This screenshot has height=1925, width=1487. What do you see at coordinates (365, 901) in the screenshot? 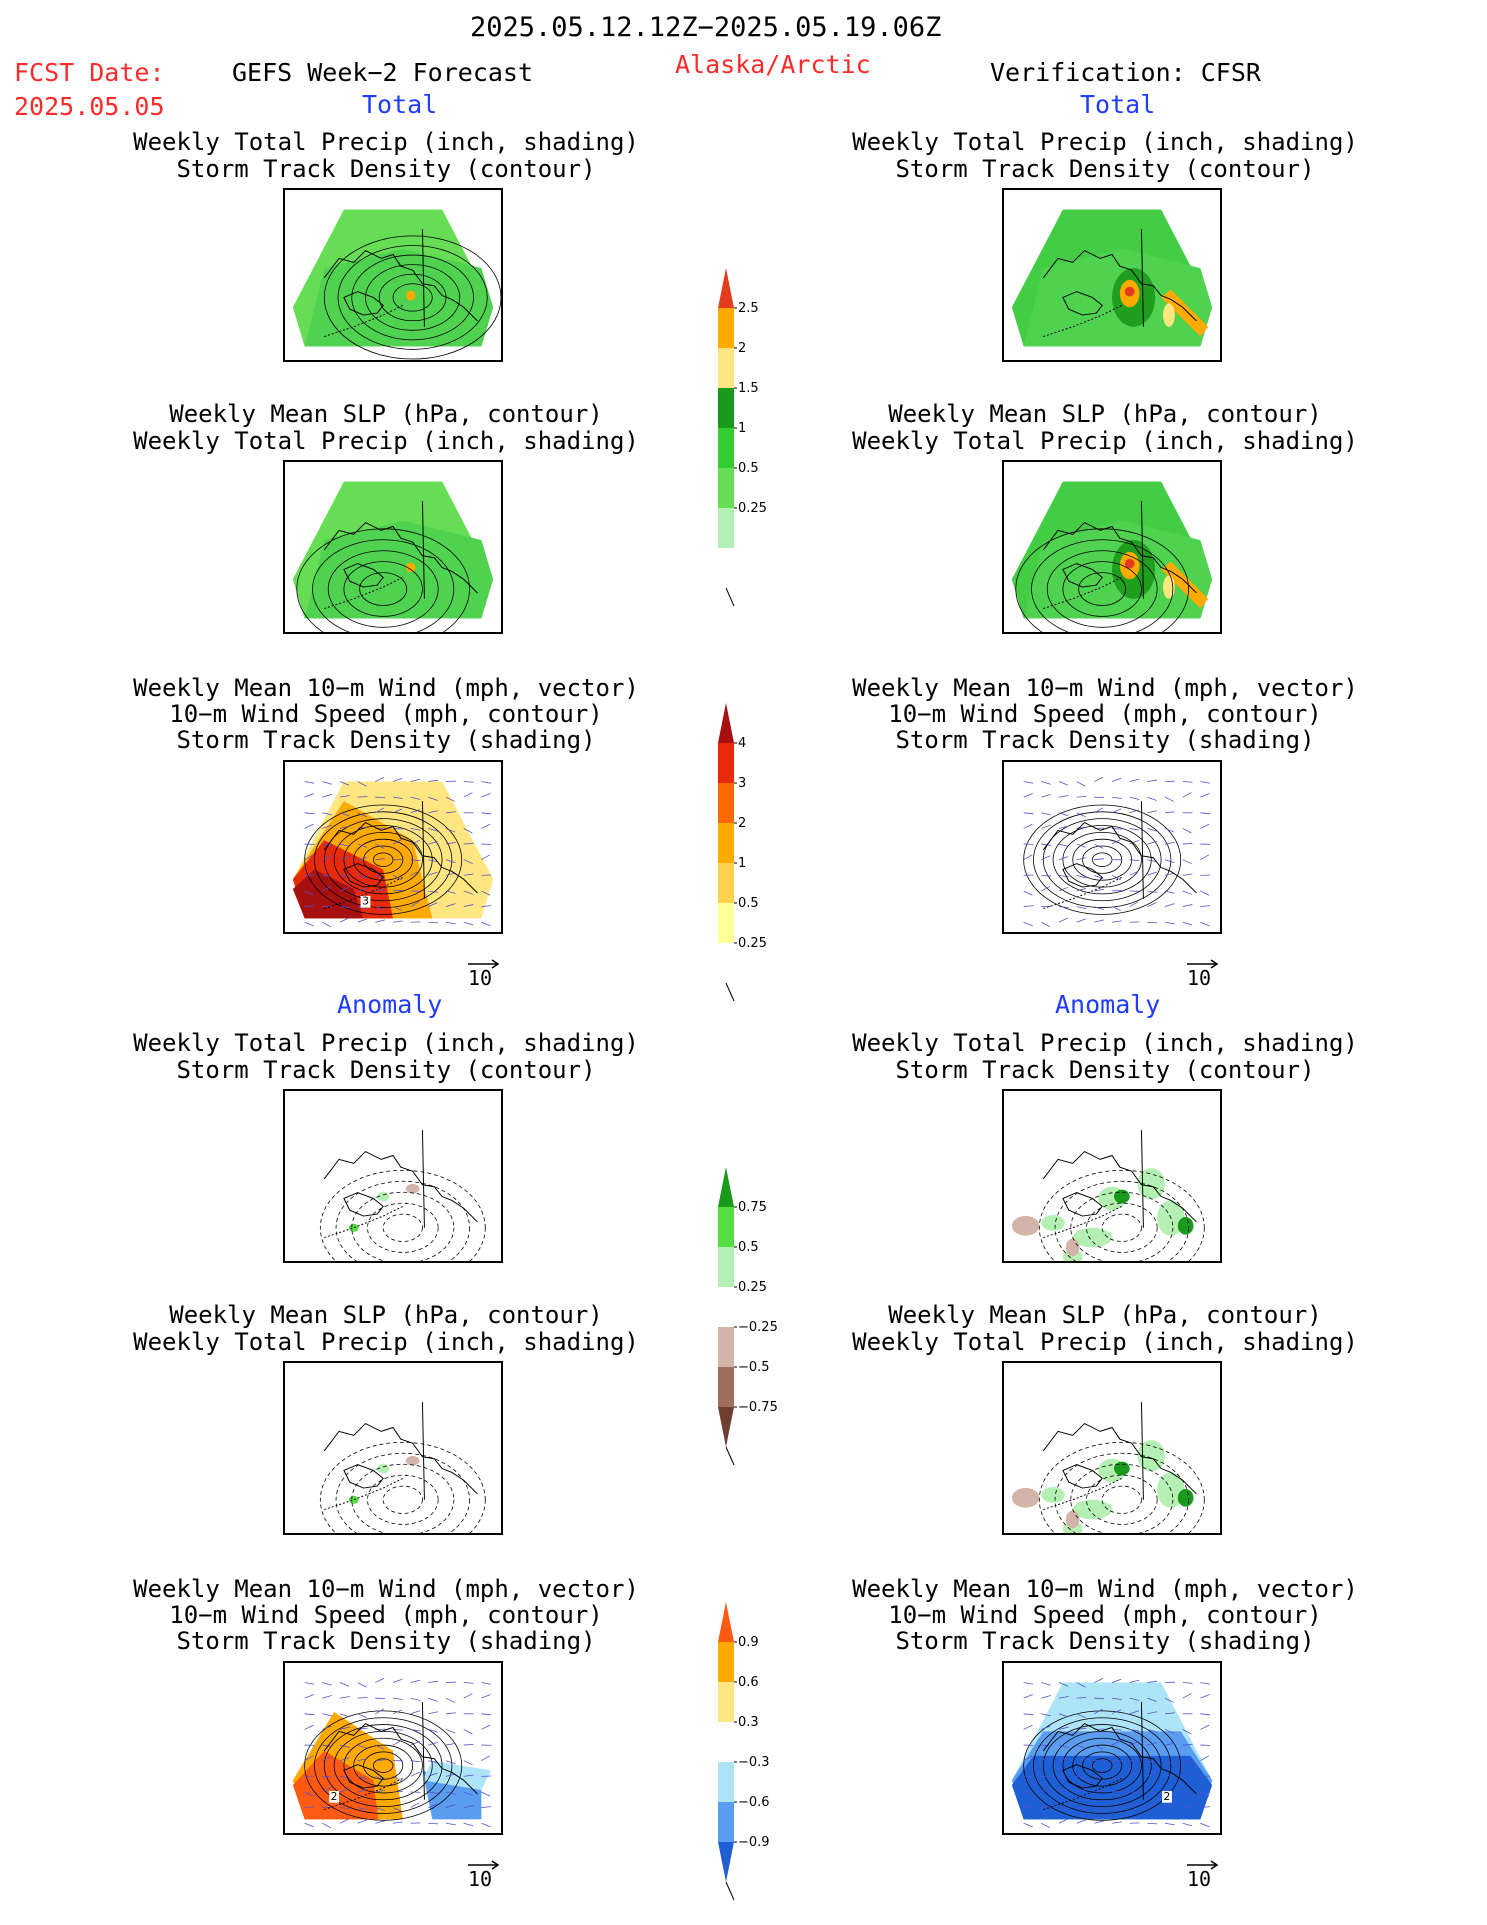
I see `contour-label: 3` at bounding box center [365, 901].